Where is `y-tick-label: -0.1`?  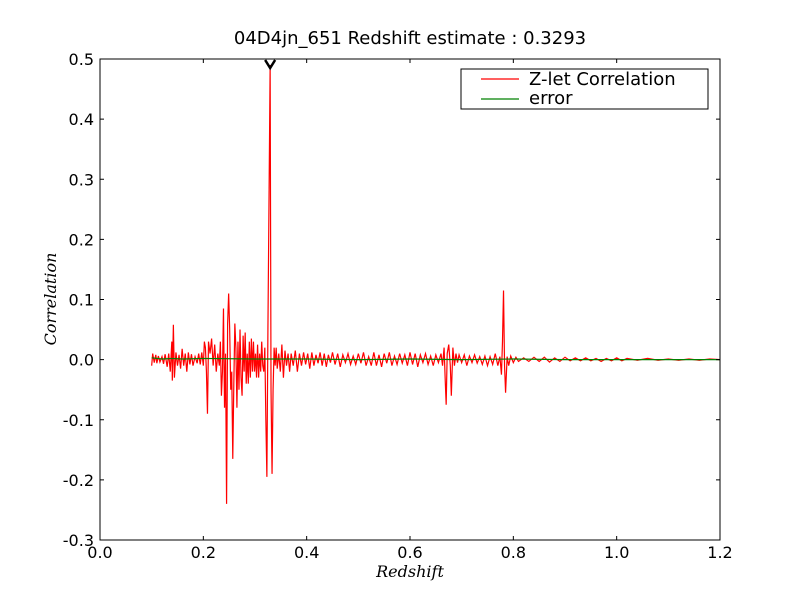 y-tick-label: -0.1 is located at coordinates (78, 420).